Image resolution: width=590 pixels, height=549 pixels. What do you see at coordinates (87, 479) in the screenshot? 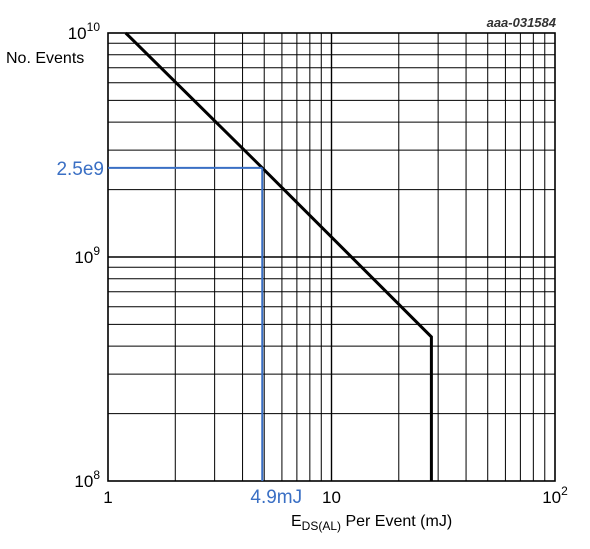
I see `y-tick-label: 10⁸` at bounding box center [87, 479].